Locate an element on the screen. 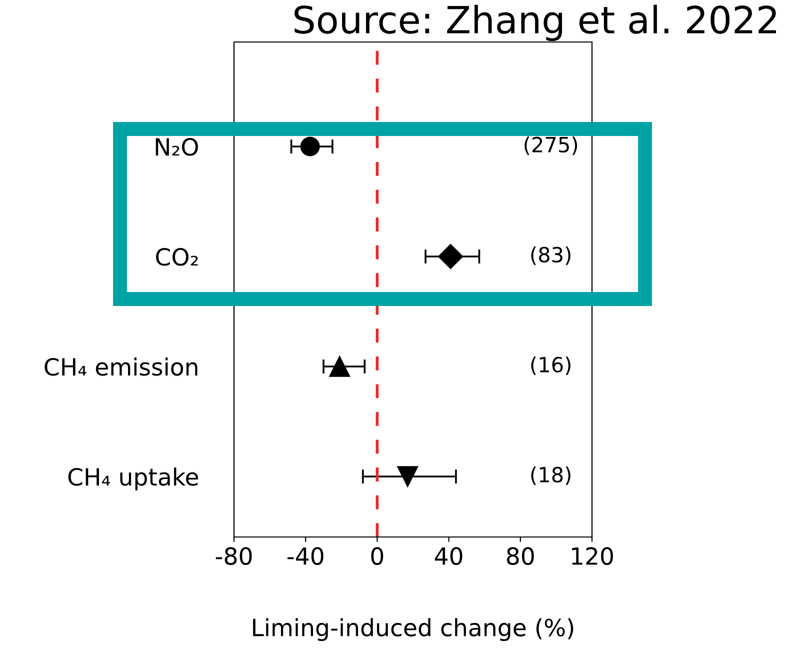 The image size is (808, 656). x-tick-label: 120 is located at coordinates (592, 556).